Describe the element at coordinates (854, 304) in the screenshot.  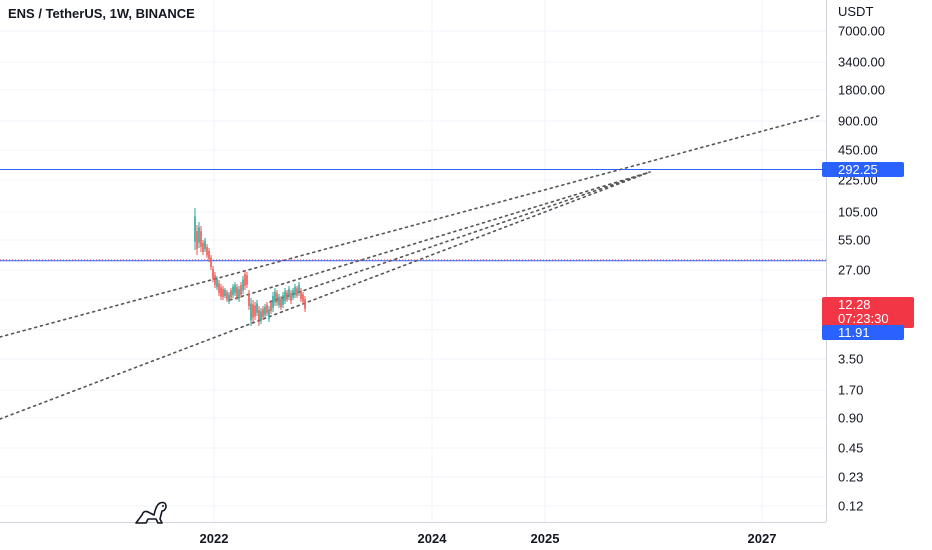
I see `last-price-value: 12.28` at that location.